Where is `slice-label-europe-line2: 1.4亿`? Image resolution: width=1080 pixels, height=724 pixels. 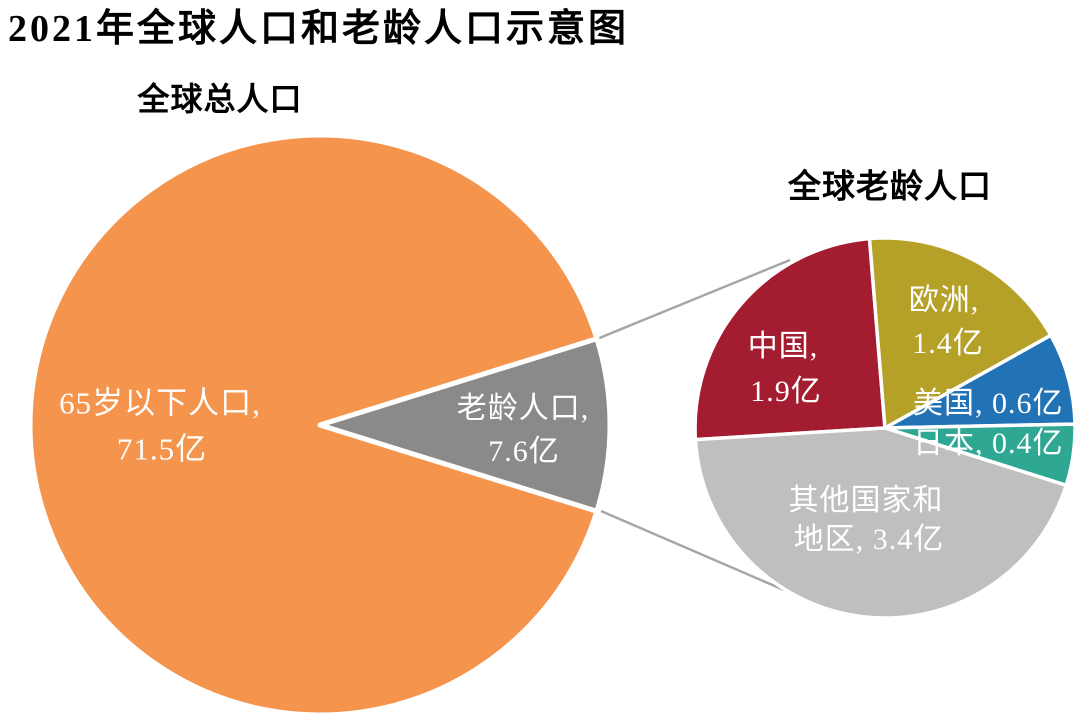 slice-label-europe-line2: 1.4亿 is located at coordinates (948, 343).